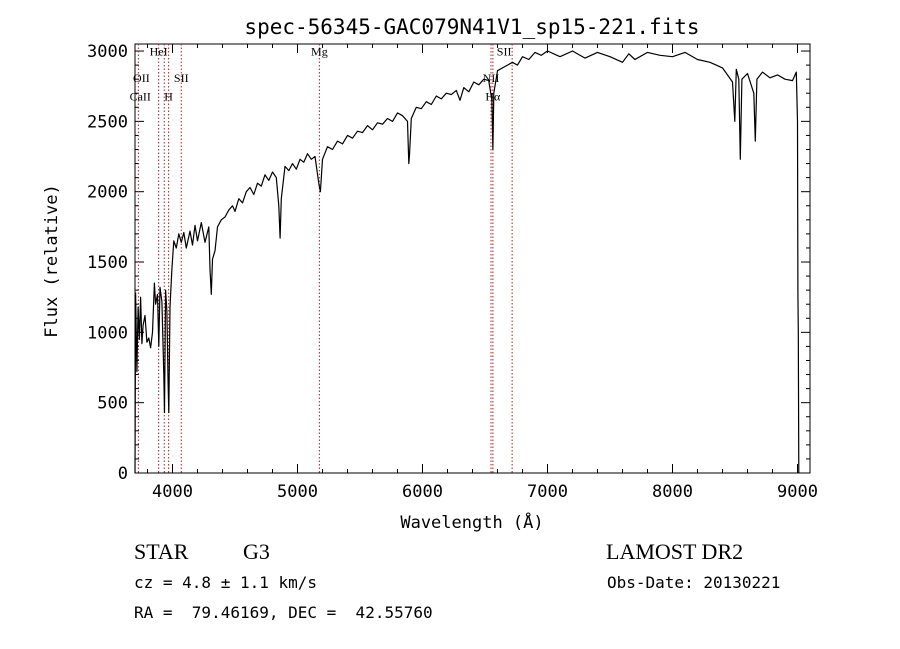 This screenshot has width=900, height=649. What do you see at coordinates (168, 96) in the screenshot?
I see `spectral-line-label: H` at bounding box center [168, 96].